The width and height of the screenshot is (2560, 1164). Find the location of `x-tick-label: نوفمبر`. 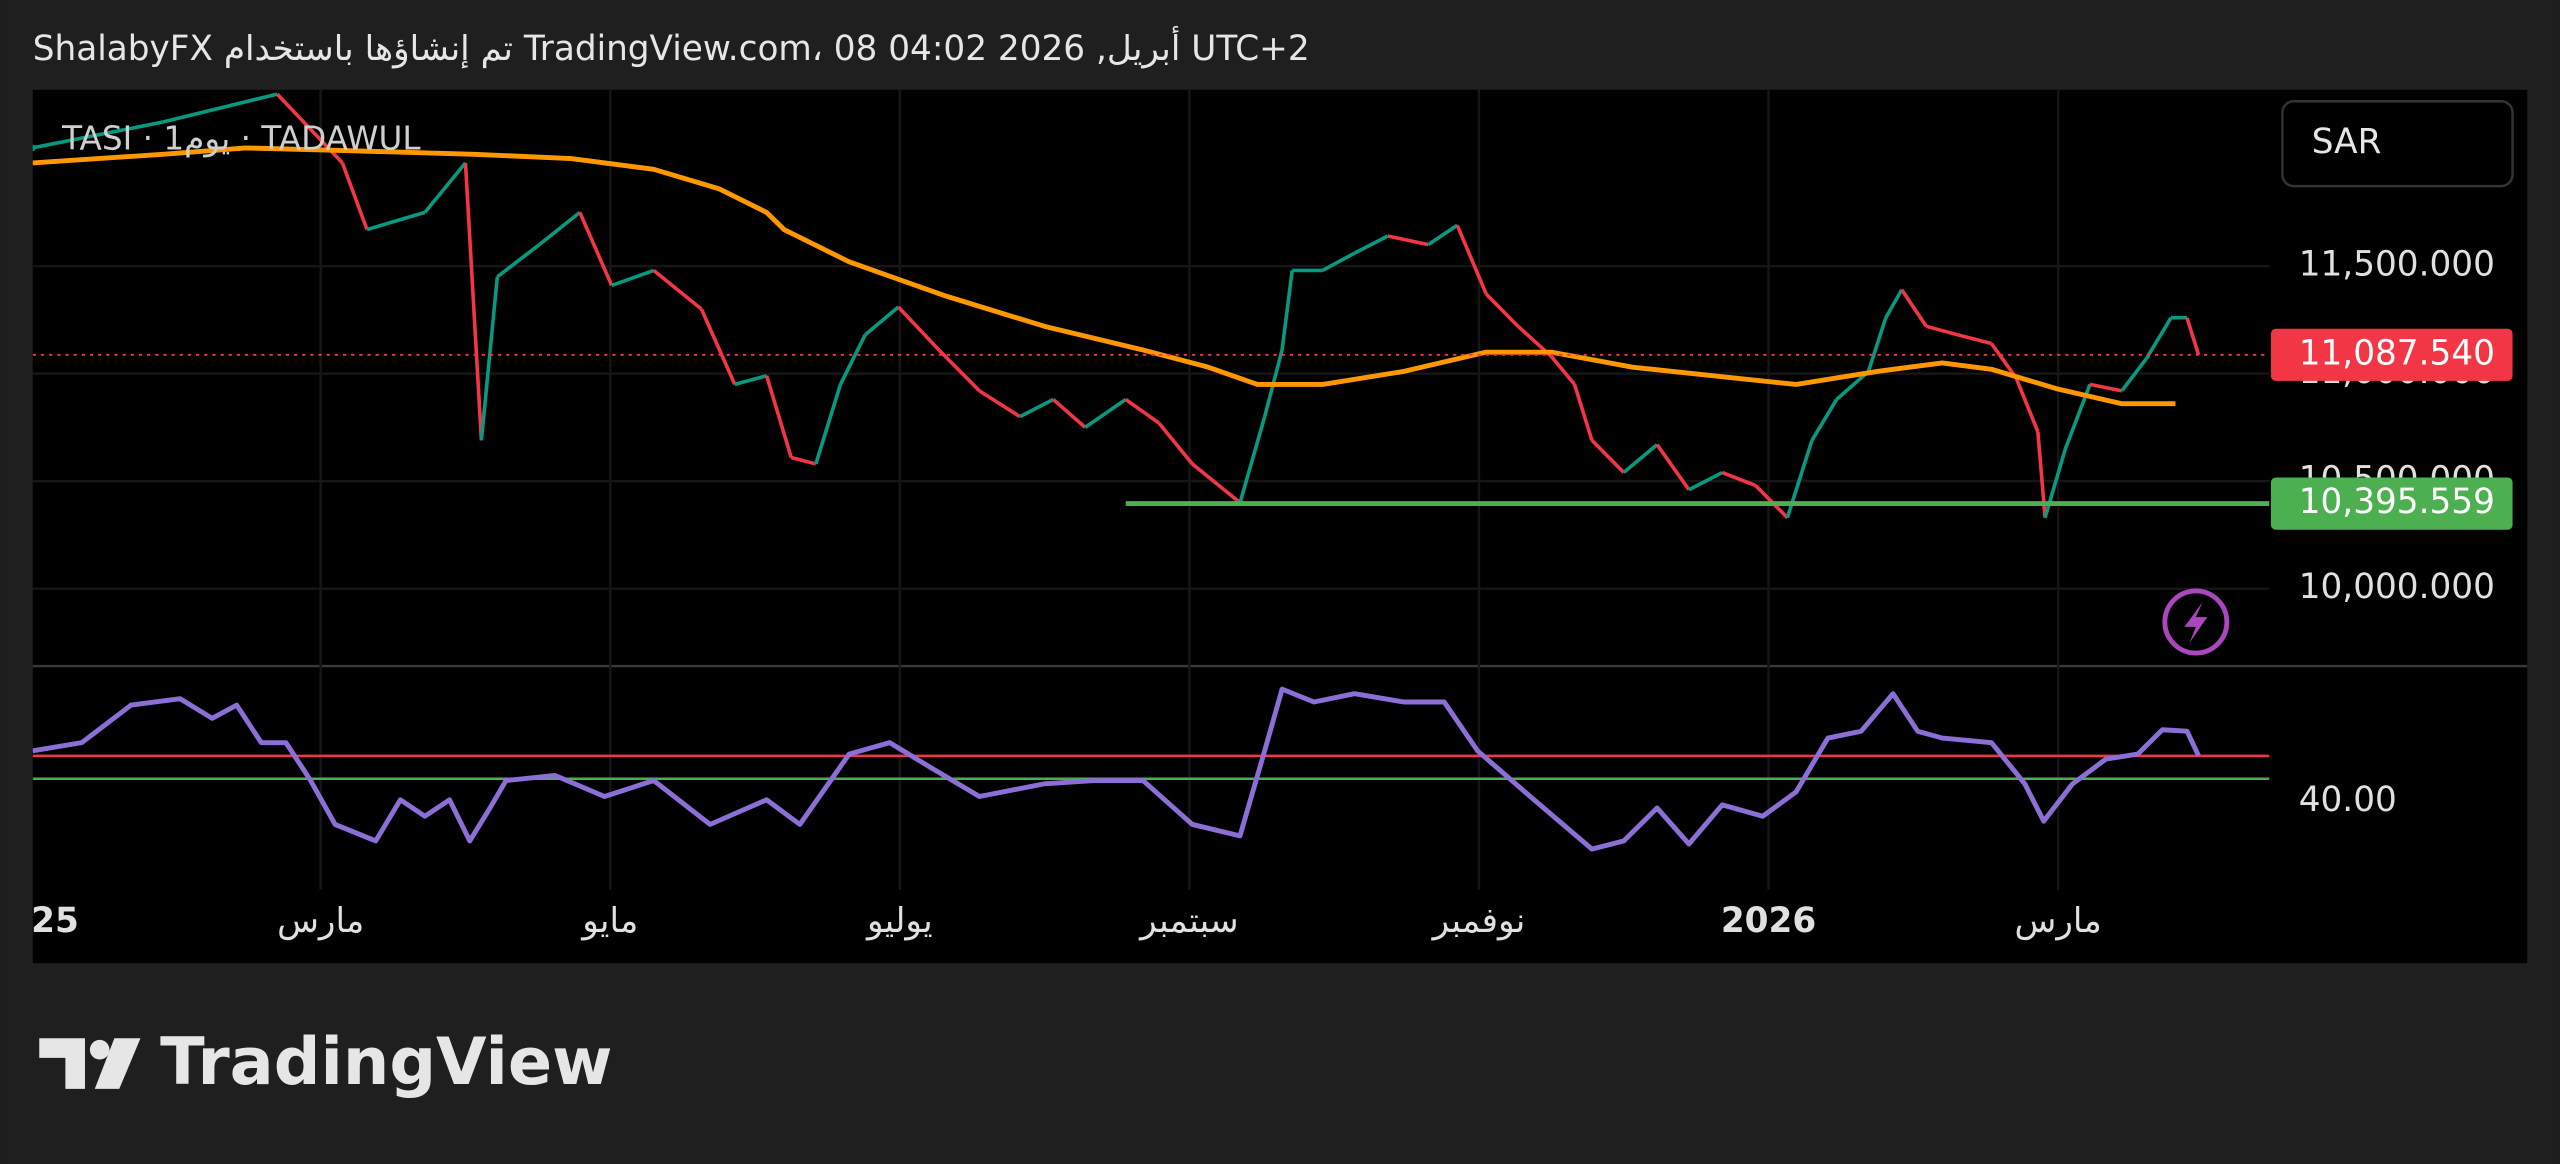

x-tick-label: نوفمبر is located at coordinates (1478, 921).